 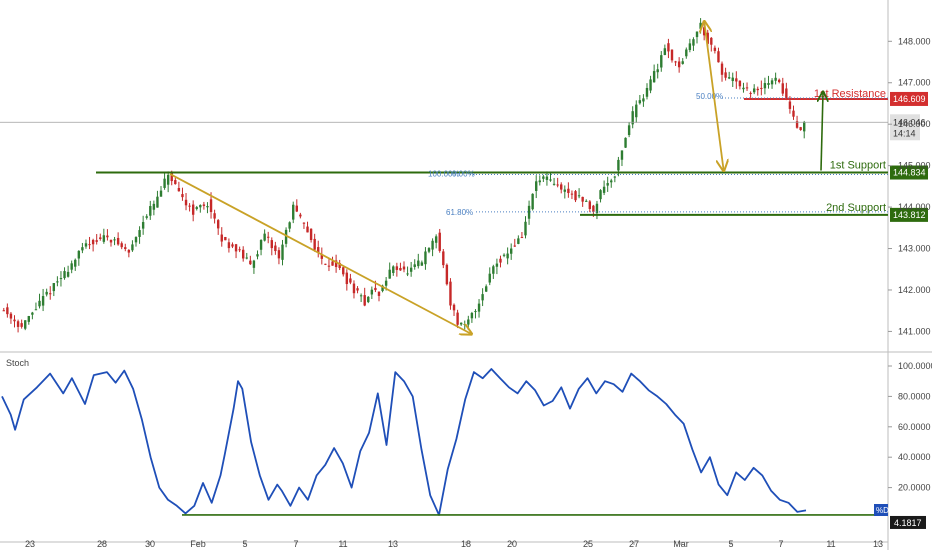 I want to click on time-tick-label: 13, so click(x=393, y=544).